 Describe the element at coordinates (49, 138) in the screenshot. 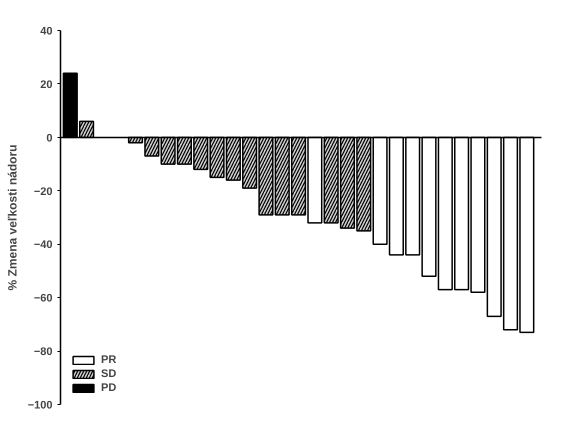

I see `y-tick-label: 0` at that location.